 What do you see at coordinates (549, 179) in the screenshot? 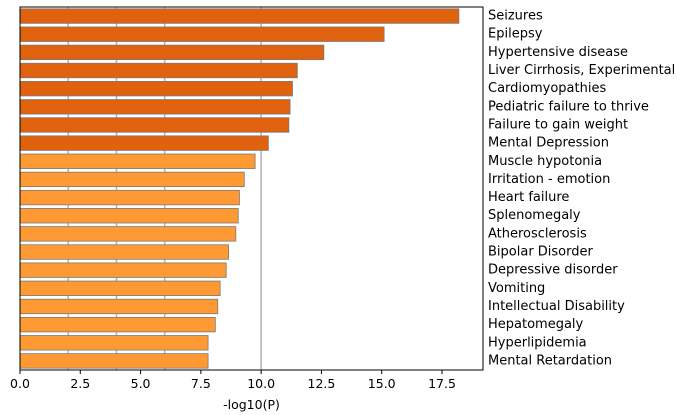
I see `category-label-9: Irritation - emotion` at bounding box center [549, 179].